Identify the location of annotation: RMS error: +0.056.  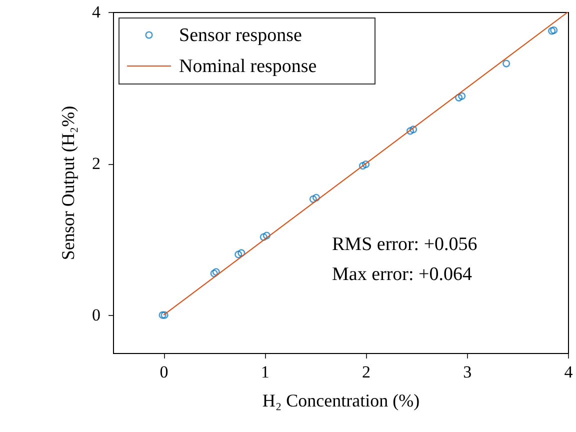
(405, 244).